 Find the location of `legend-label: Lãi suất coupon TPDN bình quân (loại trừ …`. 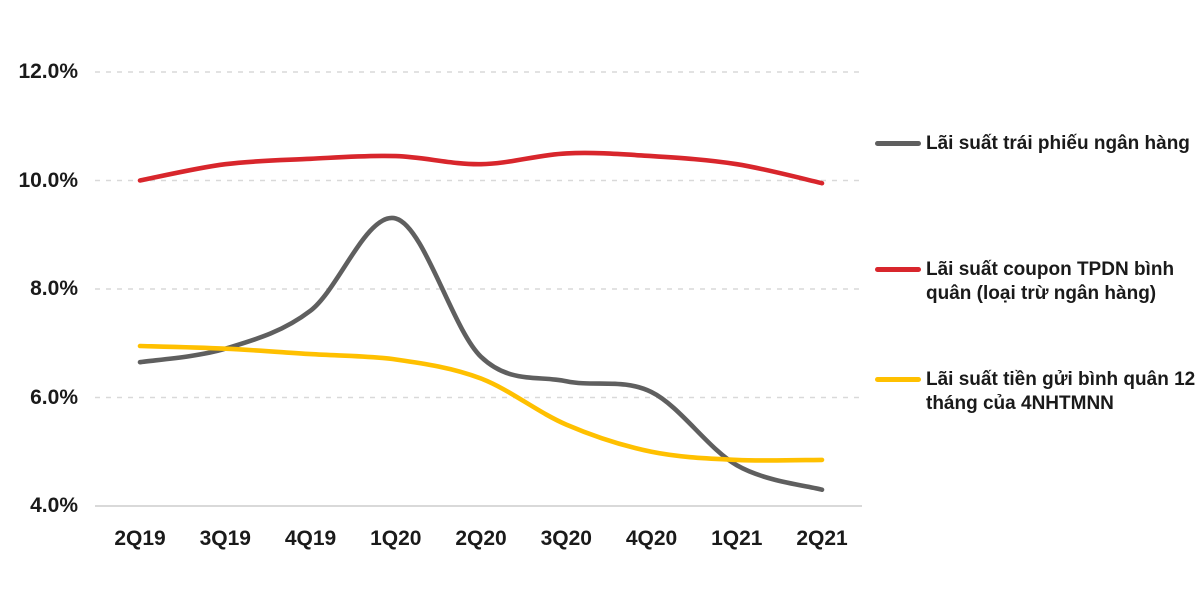

legend-label: Lãi suất coupon TPDN bình quân (loại trừ … is located at coordinates (1050, 281).